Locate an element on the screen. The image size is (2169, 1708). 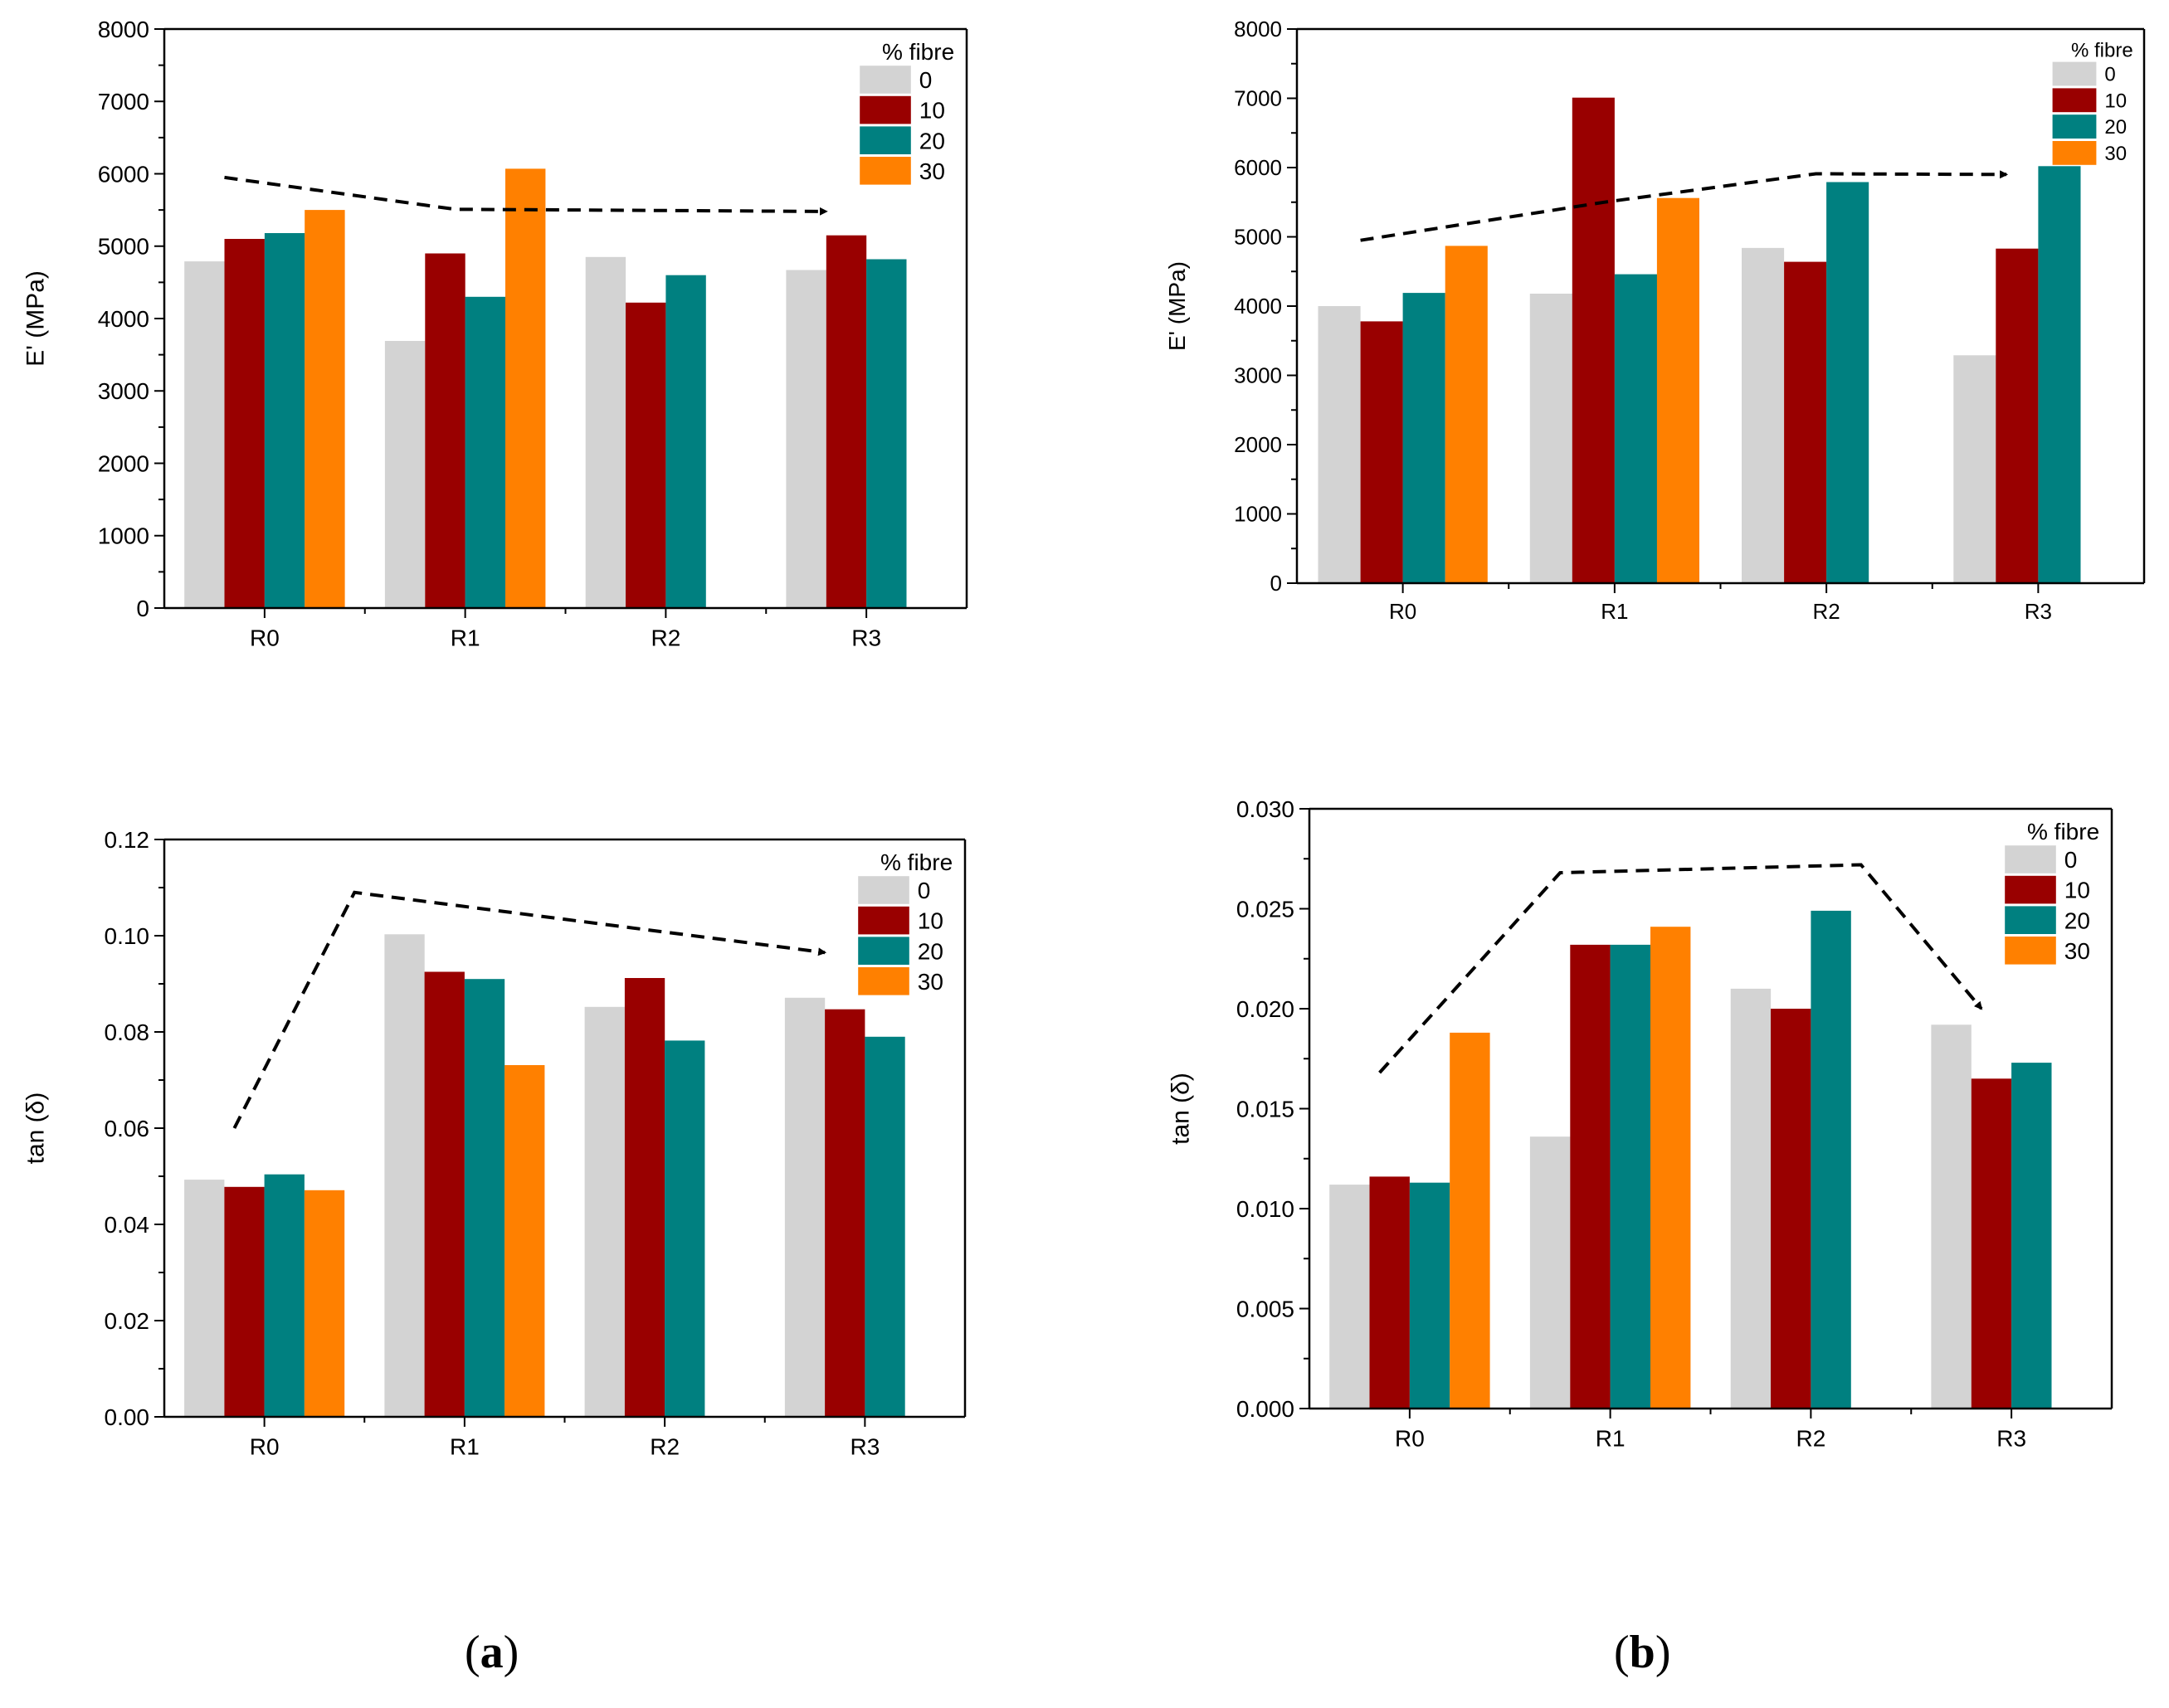
bar-a-bottom-R1-s20 is located at coordinates (484, 1198).